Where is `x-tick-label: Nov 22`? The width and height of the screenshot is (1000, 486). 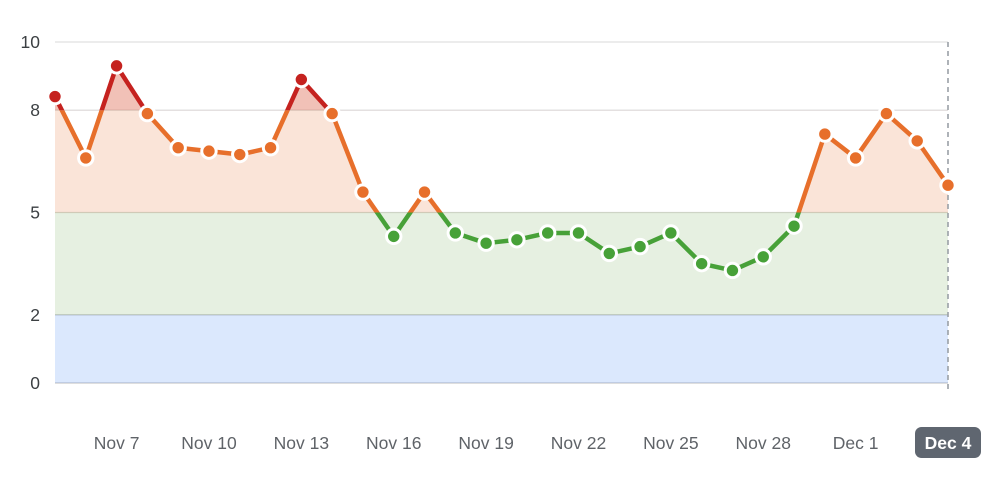 x-tick-label: Nov 22 is located at coordinates (578, 443).